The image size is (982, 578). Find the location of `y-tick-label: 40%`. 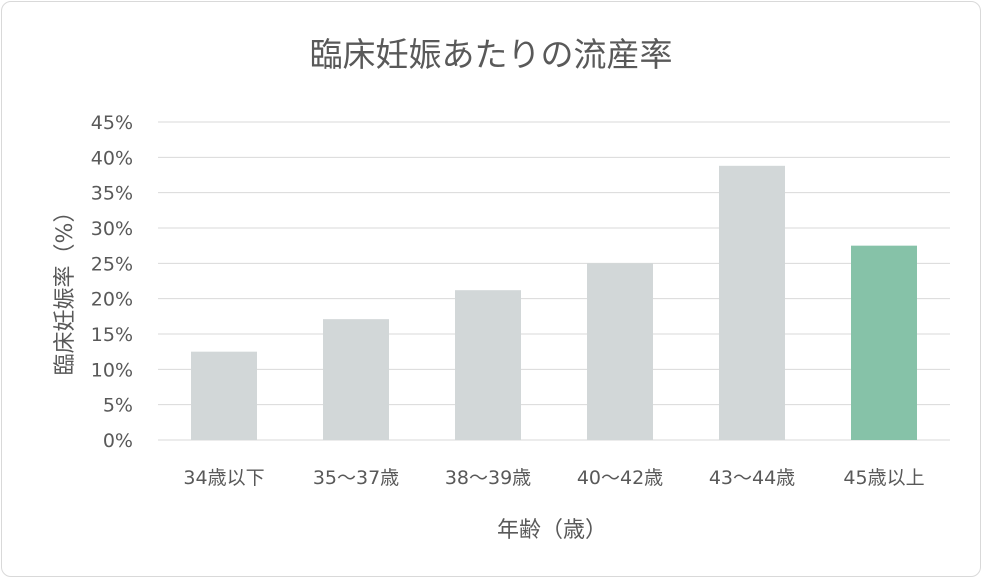

y-tick-label: 40% is located at coordinates (112, 158).